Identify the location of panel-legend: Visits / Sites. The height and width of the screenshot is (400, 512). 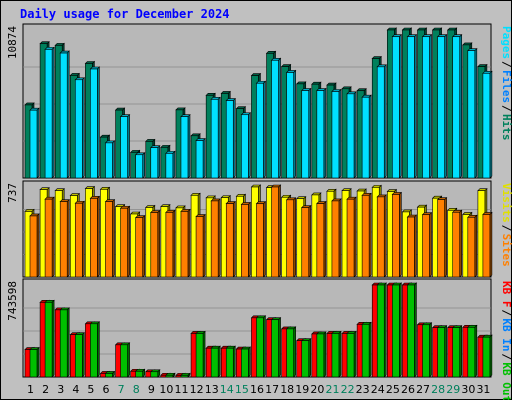
(506, 225).